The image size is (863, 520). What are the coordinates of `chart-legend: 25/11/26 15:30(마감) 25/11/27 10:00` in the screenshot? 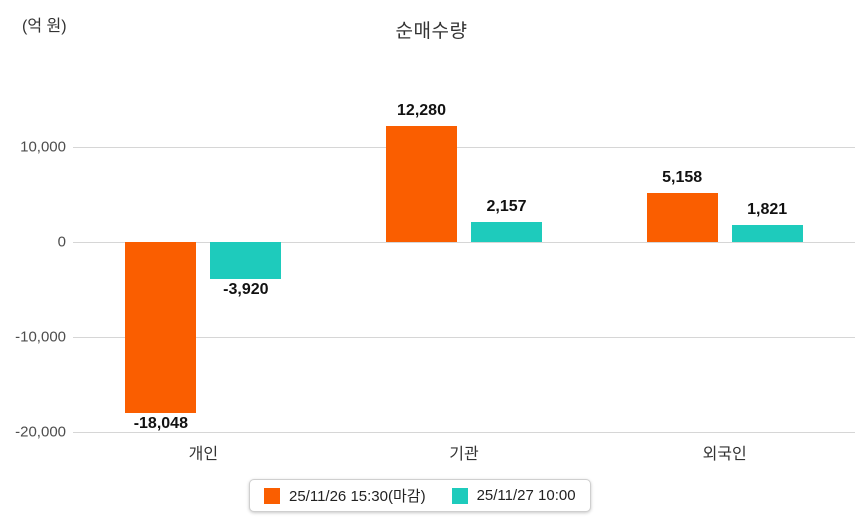 It's located at (420, 495).